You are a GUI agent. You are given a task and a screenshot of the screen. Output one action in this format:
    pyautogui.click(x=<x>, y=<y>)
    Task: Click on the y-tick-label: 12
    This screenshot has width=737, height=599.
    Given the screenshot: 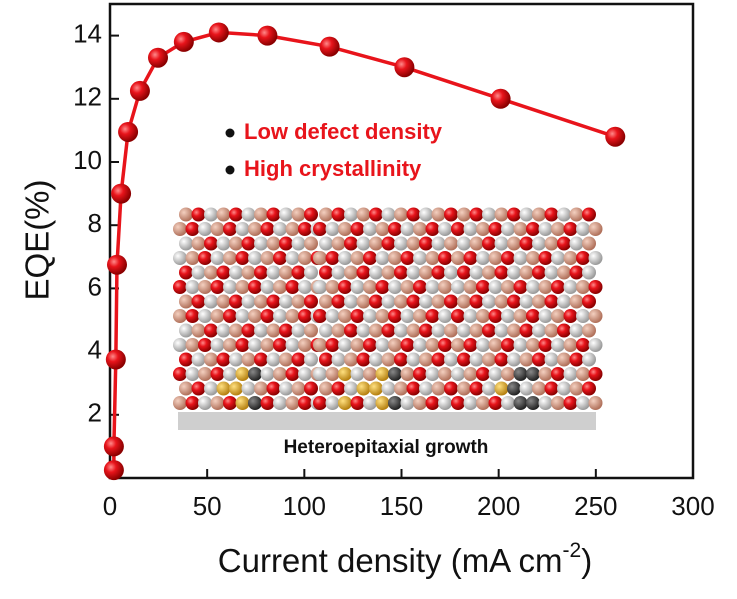 What is the action you would take?
    pyautogui.click(x=87, y=97)
    